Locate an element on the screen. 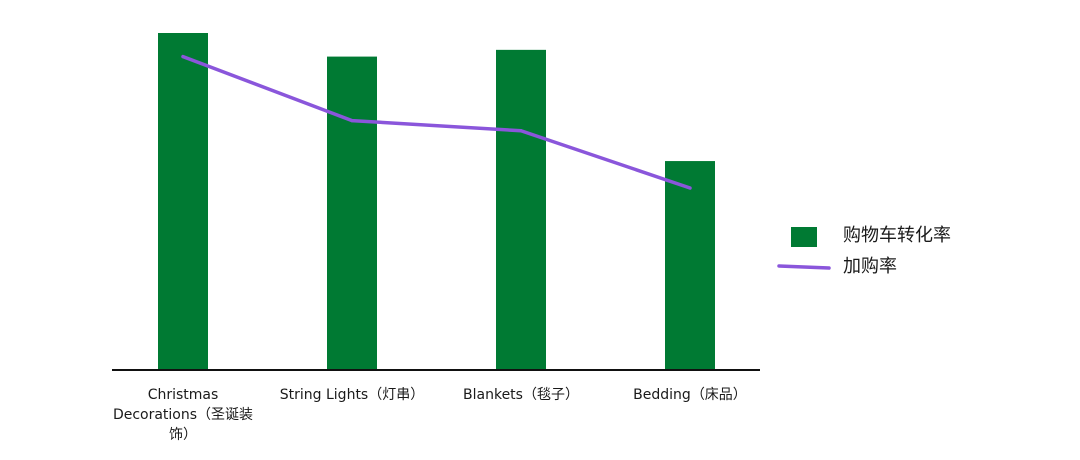 The width and height of the screenshot is (1080, 460). legend-swatch-line is located at coordinates (804, 267).